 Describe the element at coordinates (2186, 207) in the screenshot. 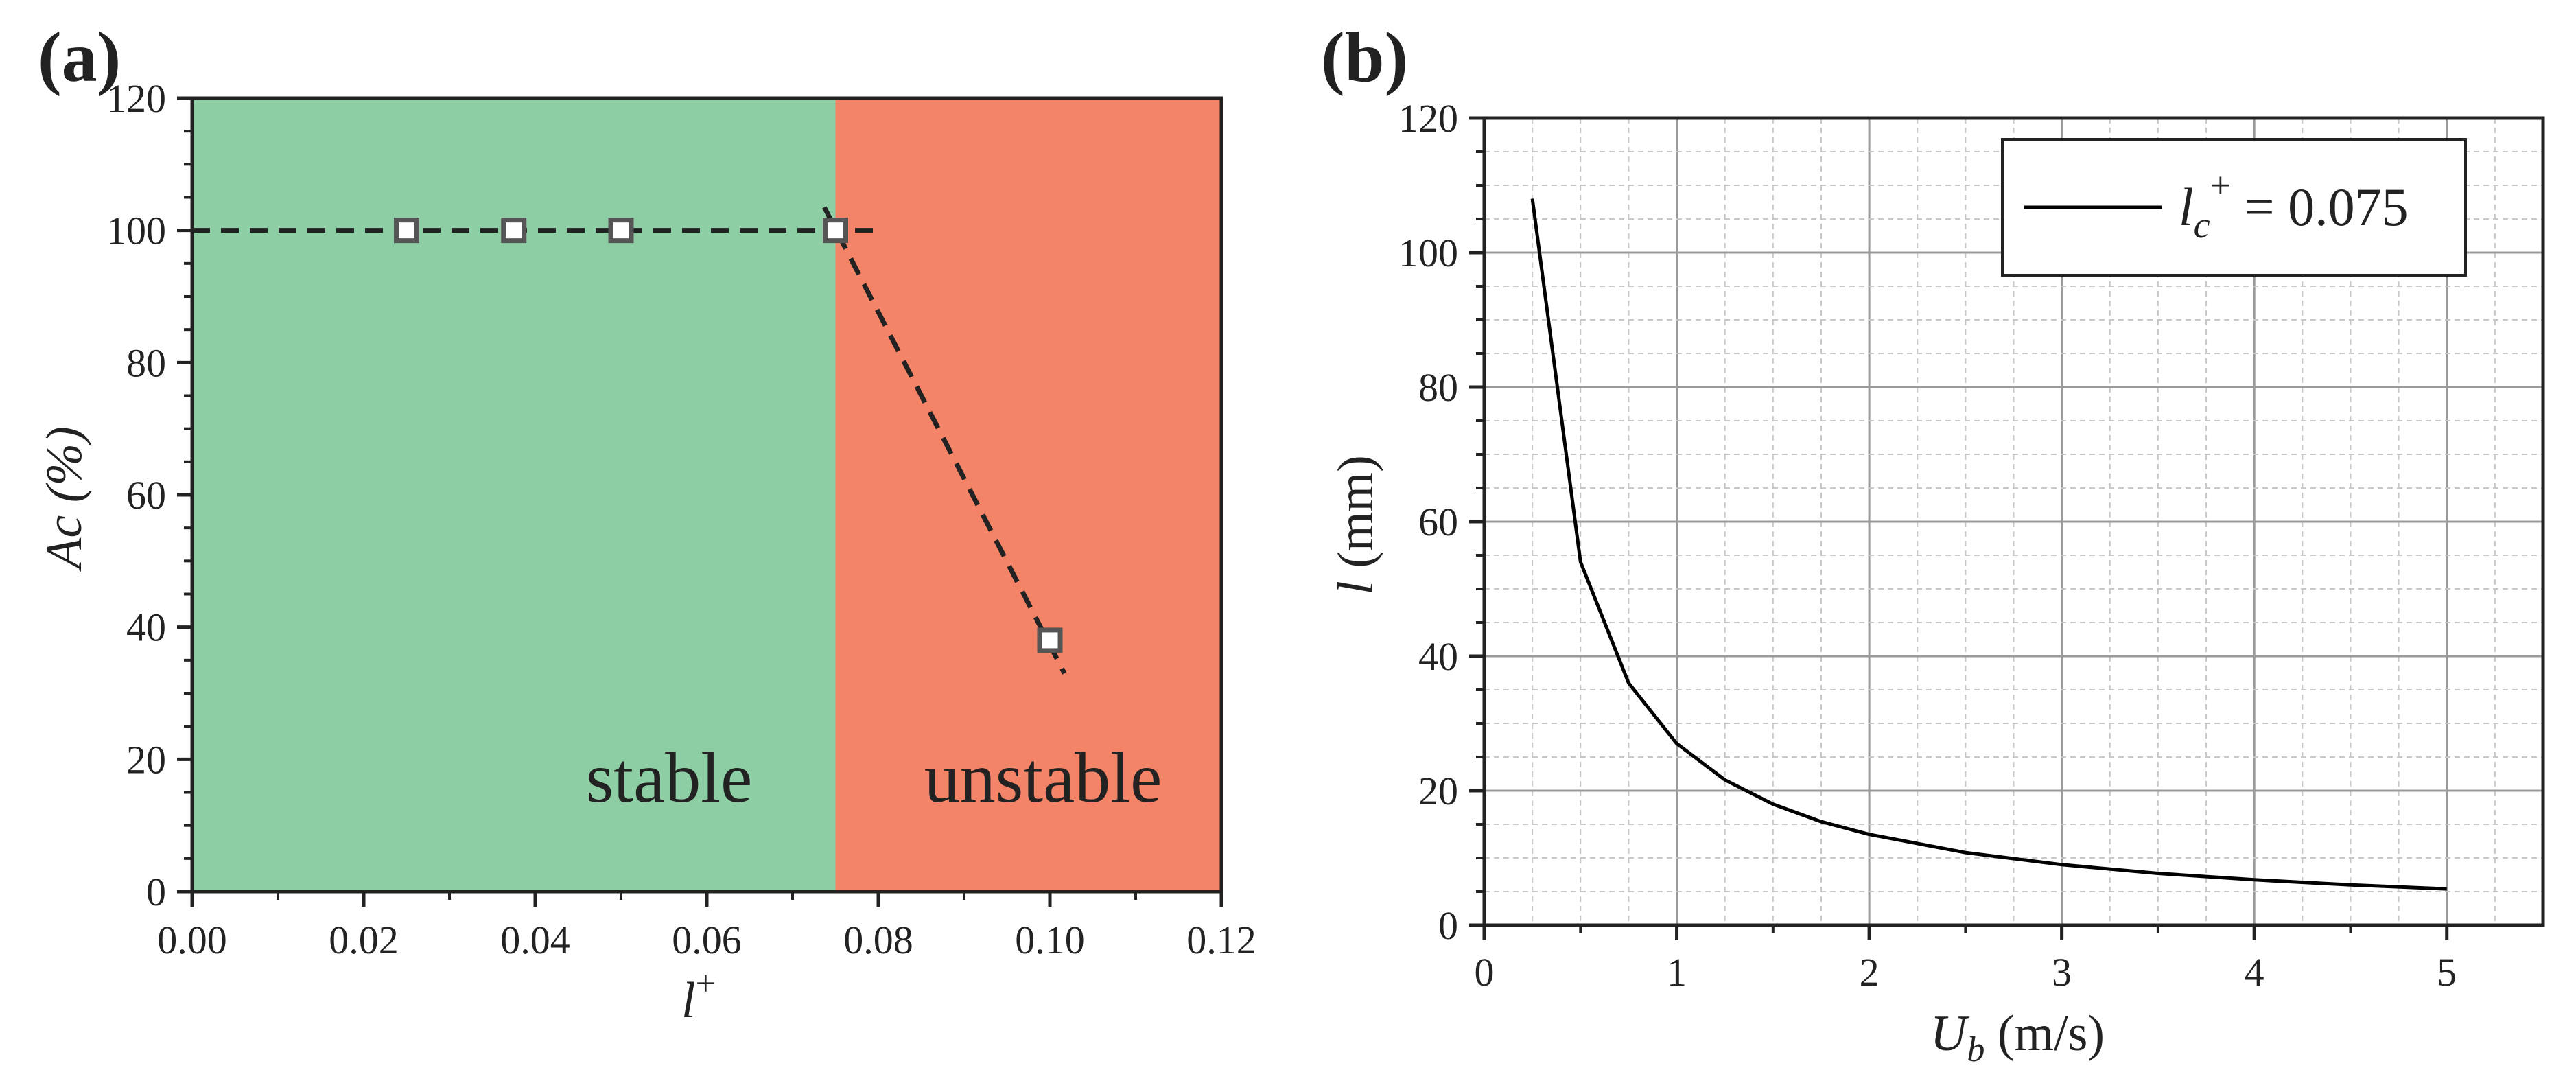

I see `legend-var: l` at that location.